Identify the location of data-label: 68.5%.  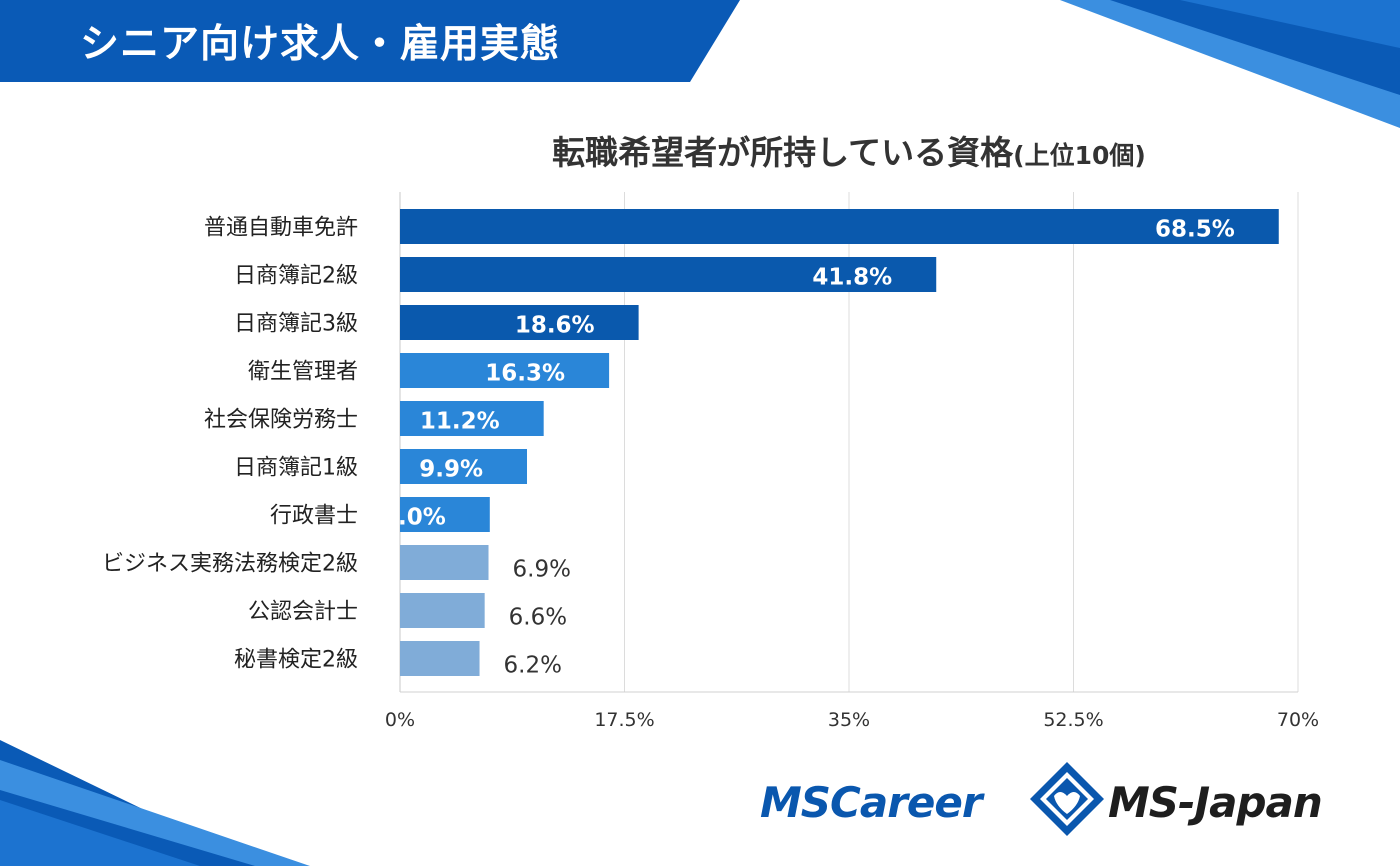
(1195, 230).